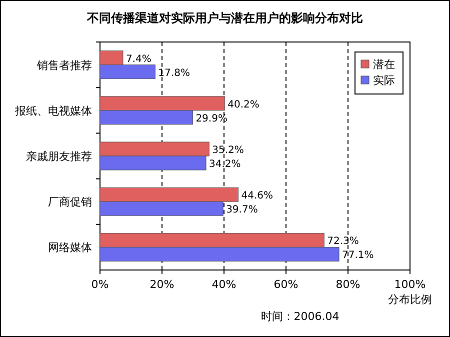 This screenshot has width=450, height=337. What do you see at coordinates (348, 284) in the screenshot?
I see `x-tick-label: 80%` at bounding box center [348, 284].